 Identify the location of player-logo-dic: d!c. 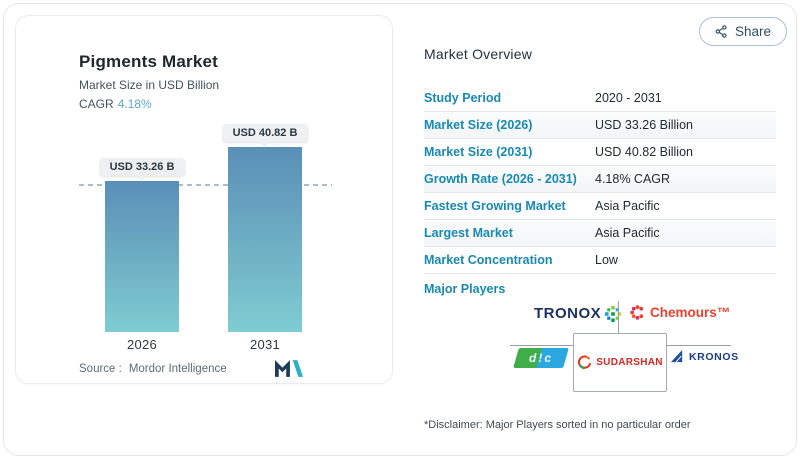
(541, 358).